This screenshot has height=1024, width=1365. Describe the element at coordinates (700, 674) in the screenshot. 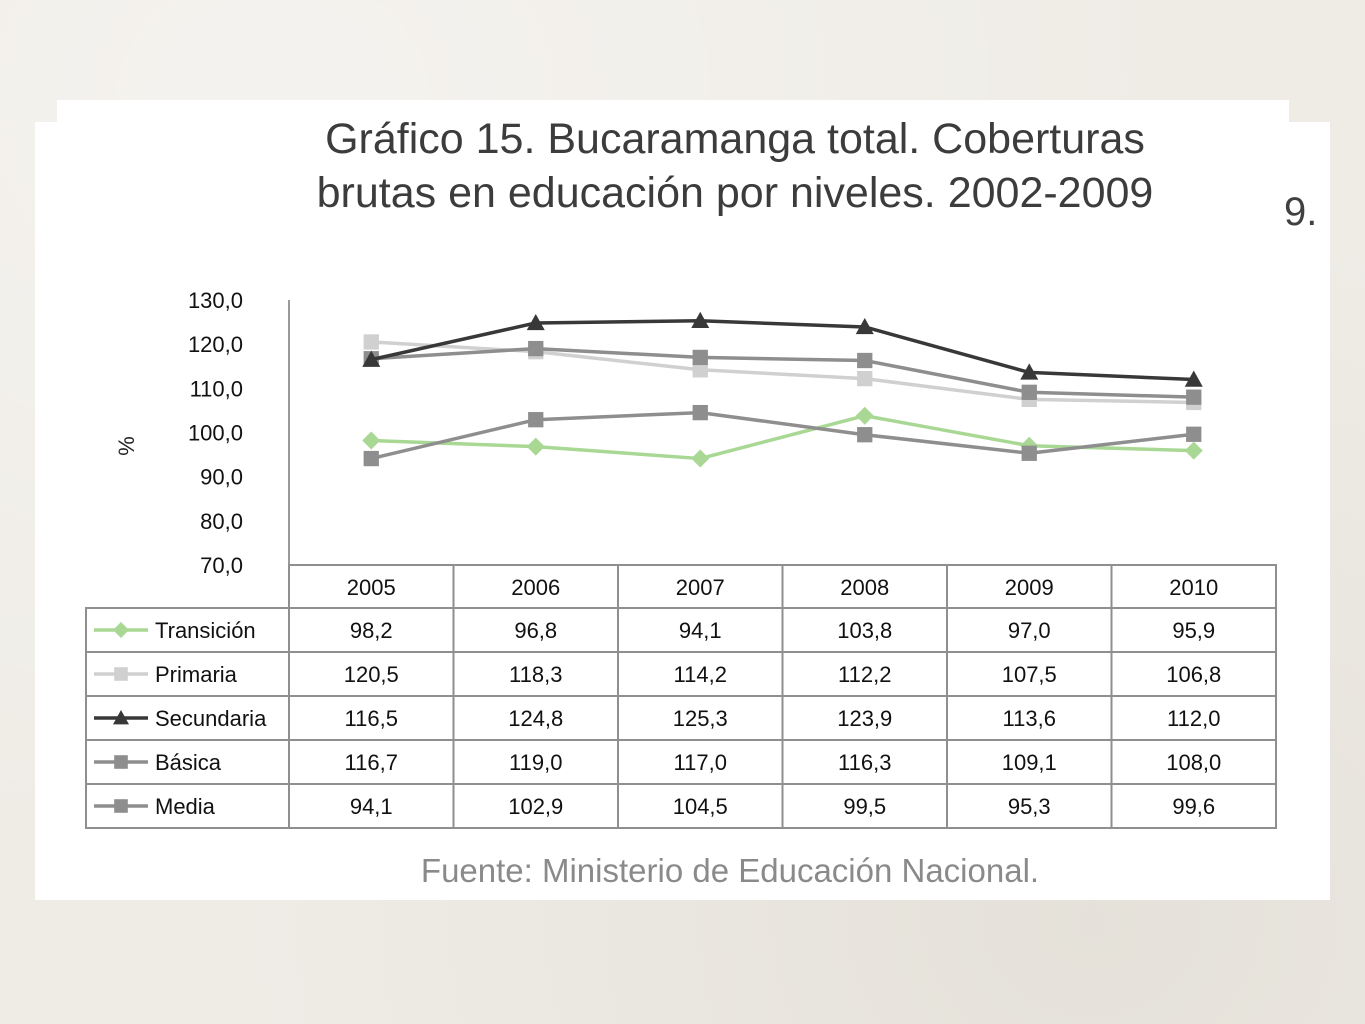

I see `data-label: 114,2` at that location.